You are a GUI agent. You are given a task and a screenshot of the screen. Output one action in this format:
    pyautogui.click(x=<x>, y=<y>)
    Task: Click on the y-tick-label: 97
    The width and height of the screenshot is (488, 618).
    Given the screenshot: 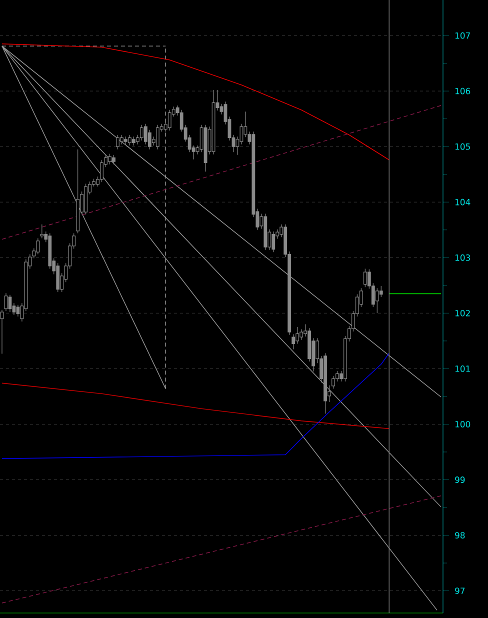 What is the action you would take?
    pyautogui.click(x=460, y=591)
    